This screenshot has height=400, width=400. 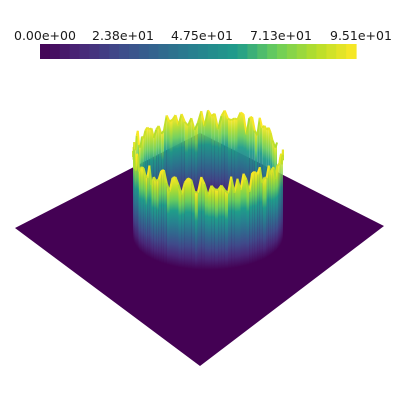 I want to click on colorbar-tick-label: 2.38e+01, so click(x=123, y=35).